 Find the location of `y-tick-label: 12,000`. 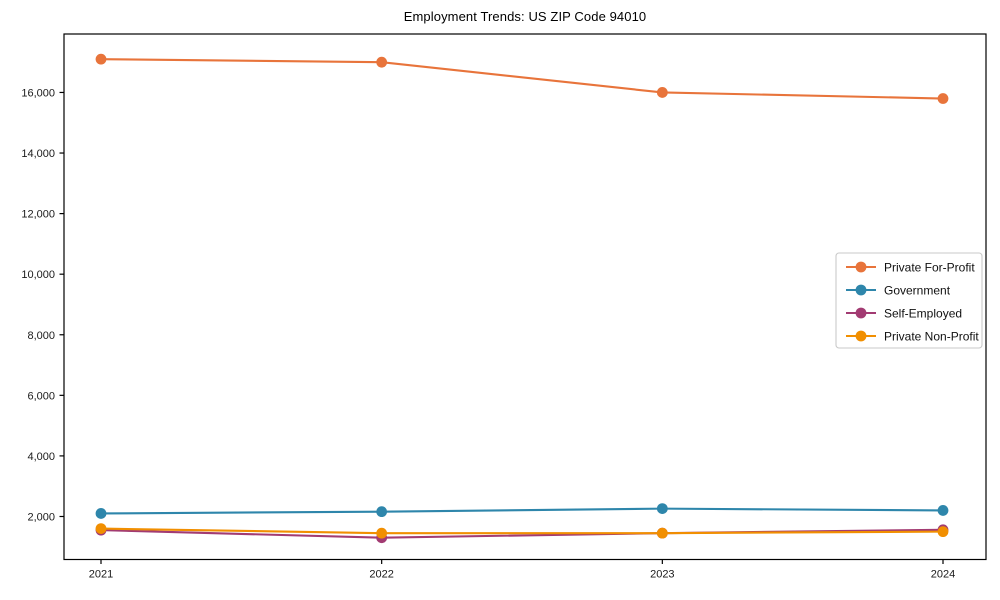

y-tick-label: 12,000 is located at coordinates (38, 215).